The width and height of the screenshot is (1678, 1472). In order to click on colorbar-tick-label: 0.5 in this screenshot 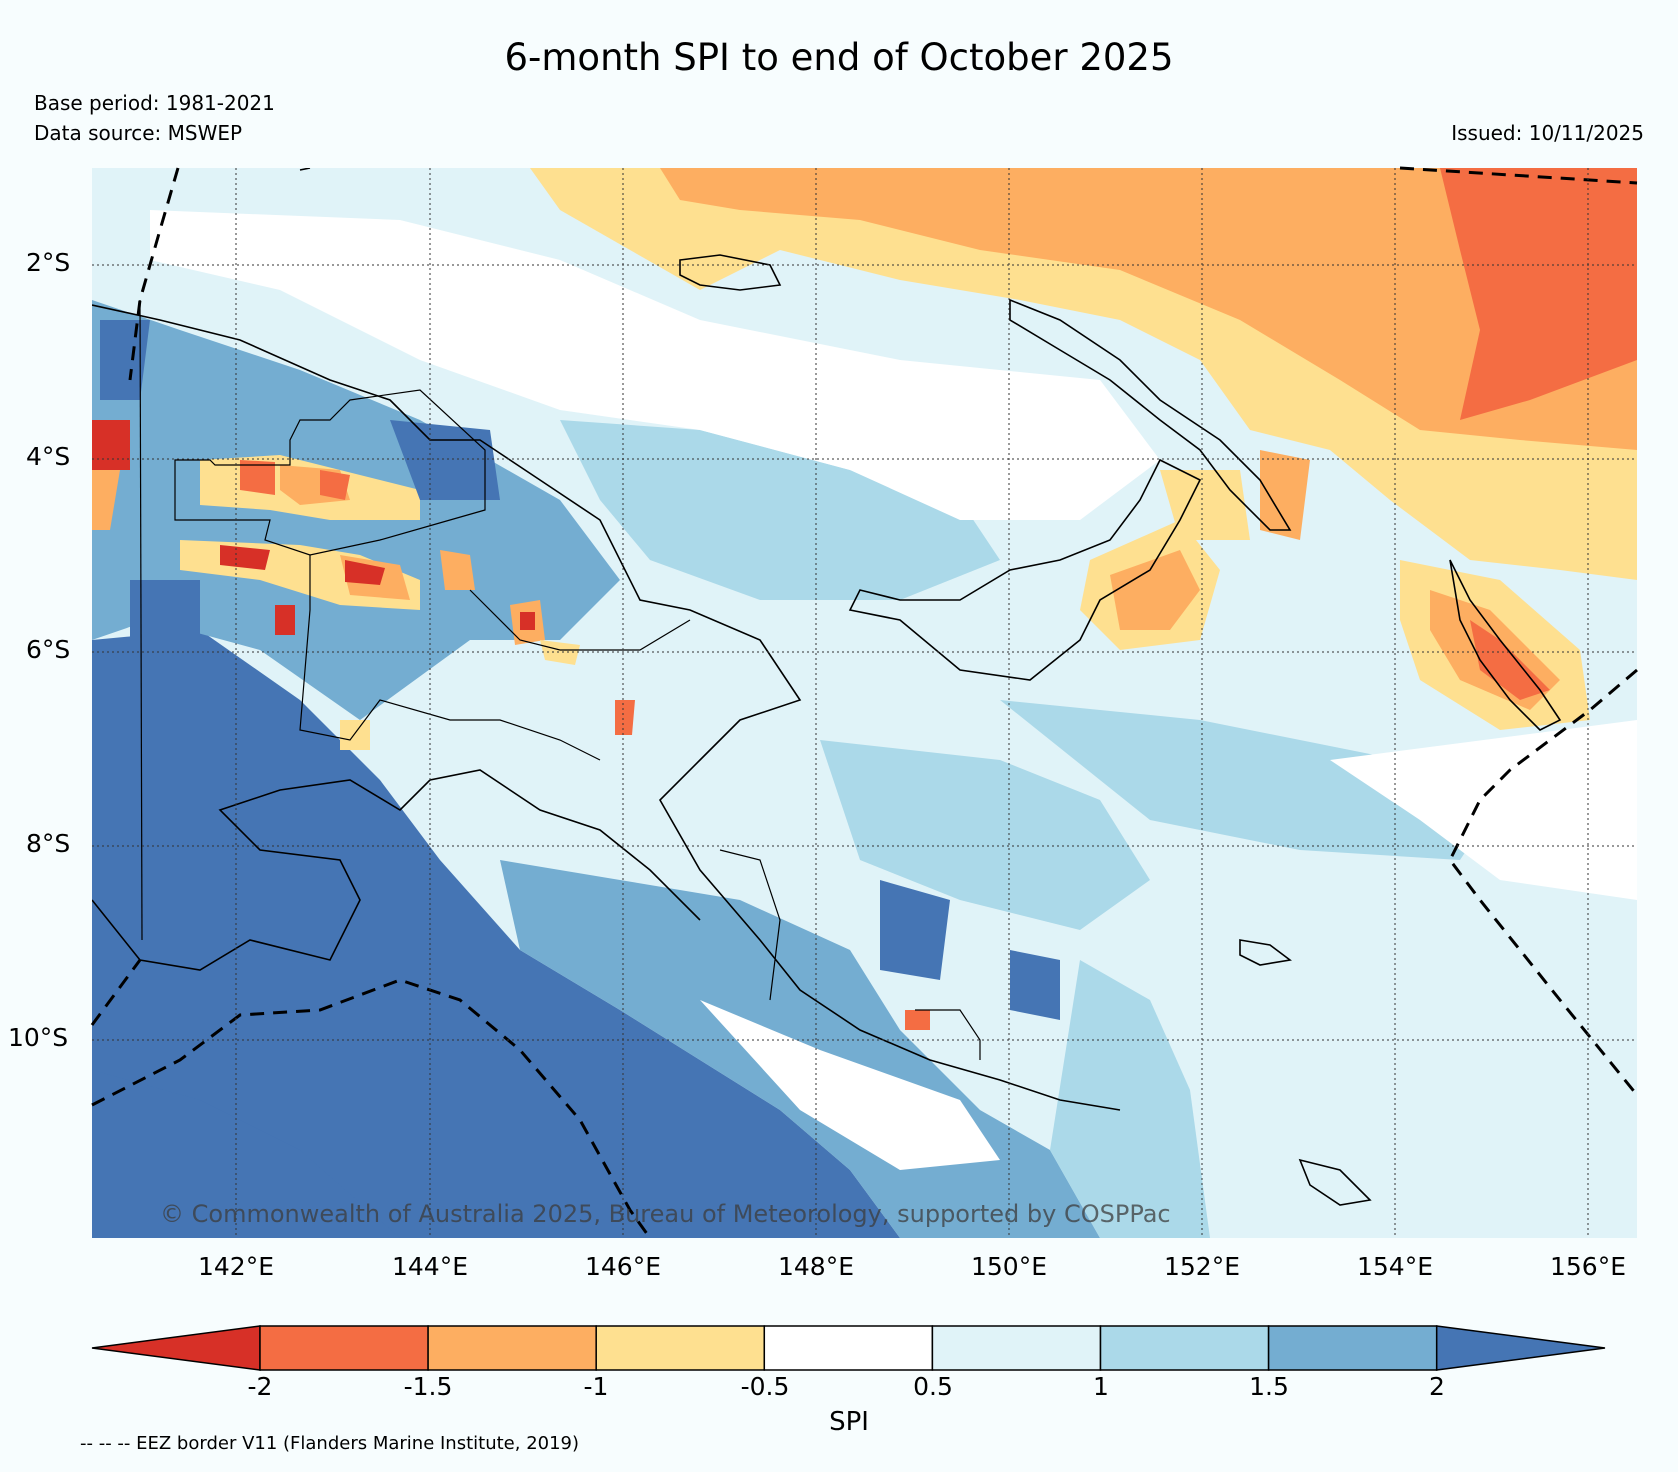, I will do `click(933, 1386)`.